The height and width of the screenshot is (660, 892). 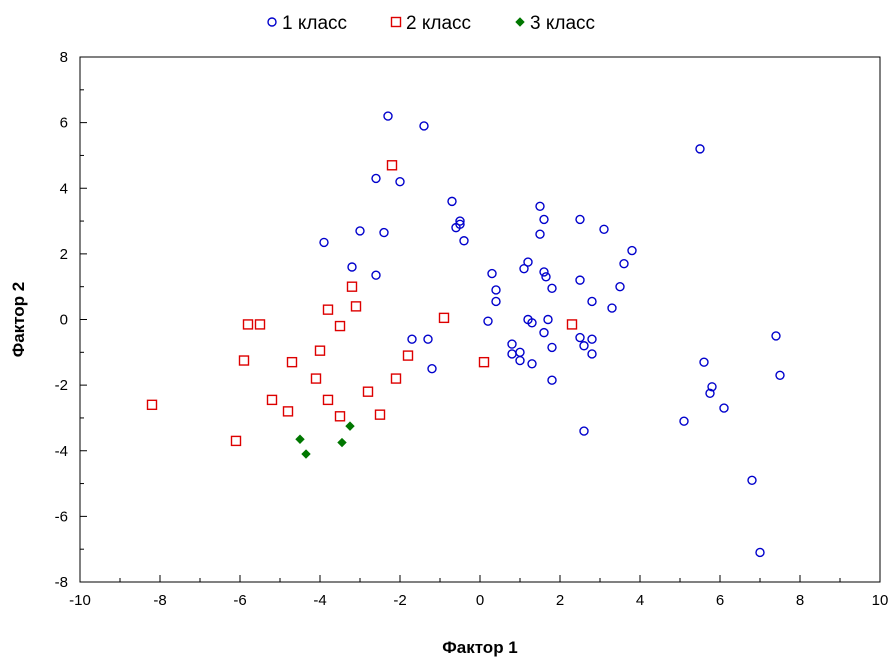 What do you see at coordinates (396, 22) in the screenshot?
I see `legend-marker-square` at bounding box center [396, 22].